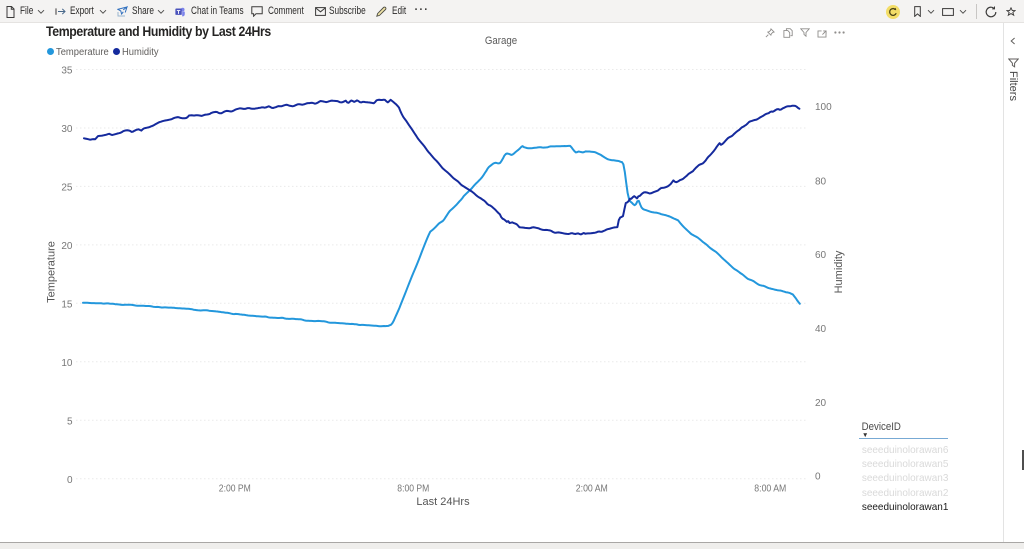  Describe the element at coordinates (770, 489) in the screenshot. I see `svg-text: 8:00 AM` at that location.